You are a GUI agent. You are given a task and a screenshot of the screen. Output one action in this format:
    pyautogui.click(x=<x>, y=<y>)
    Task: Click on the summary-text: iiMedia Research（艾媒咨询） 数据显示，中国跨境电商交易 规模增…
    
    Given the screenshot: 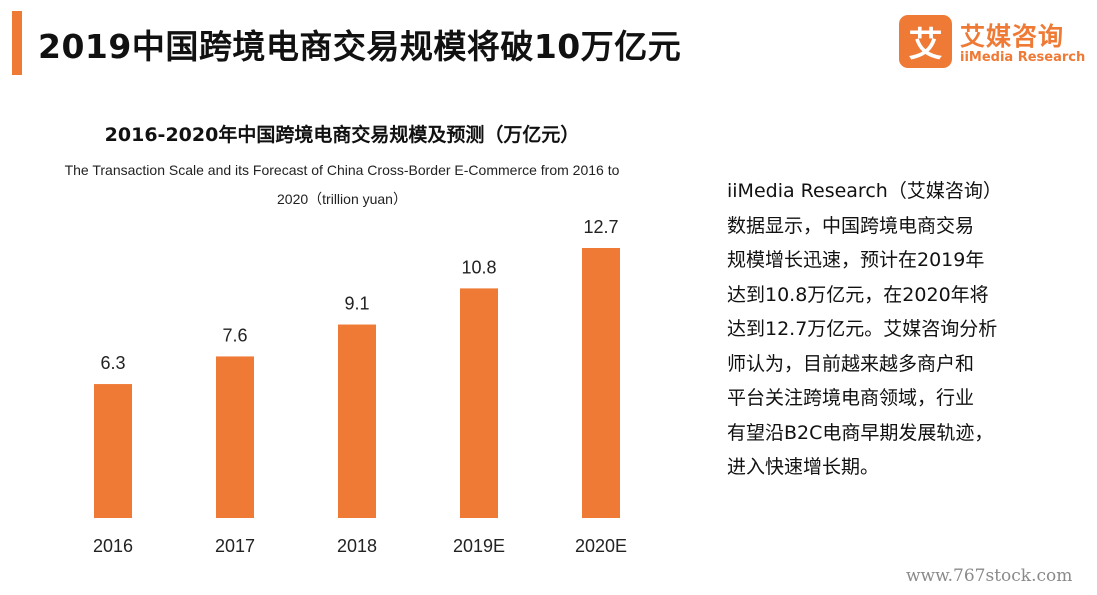 What is the action you would take?
    pyautogui.click(x=864, y=329)
    